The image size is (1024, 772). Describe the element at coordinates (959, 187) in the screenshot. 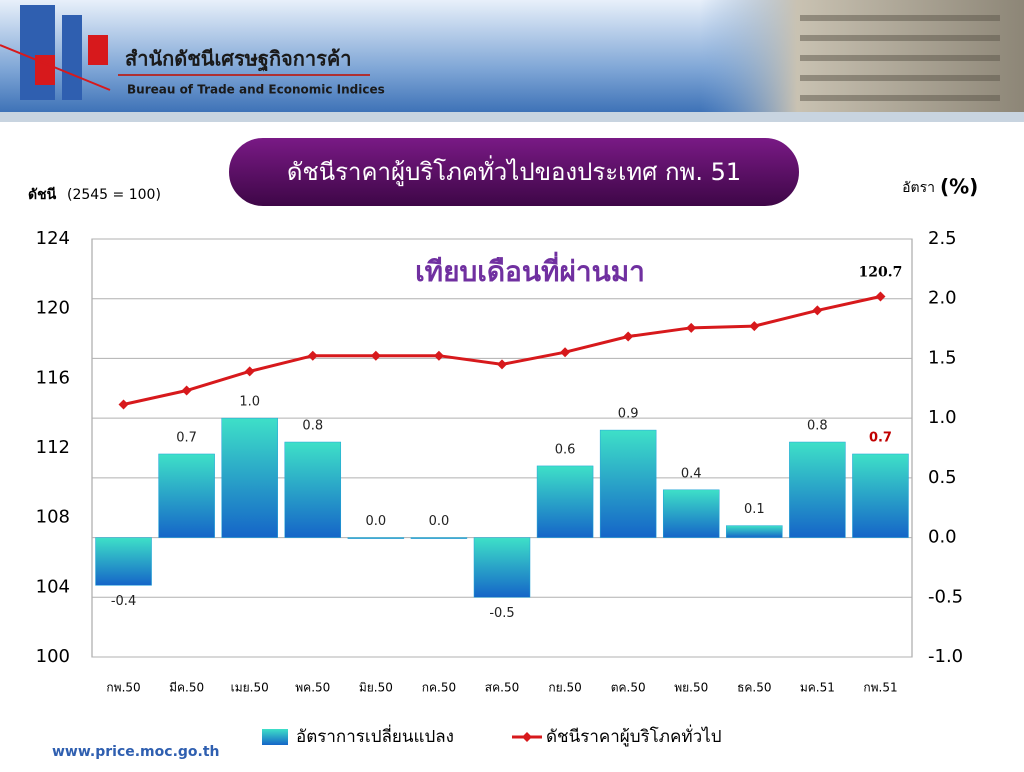

I see `y2-label-note: (%)` at that location.